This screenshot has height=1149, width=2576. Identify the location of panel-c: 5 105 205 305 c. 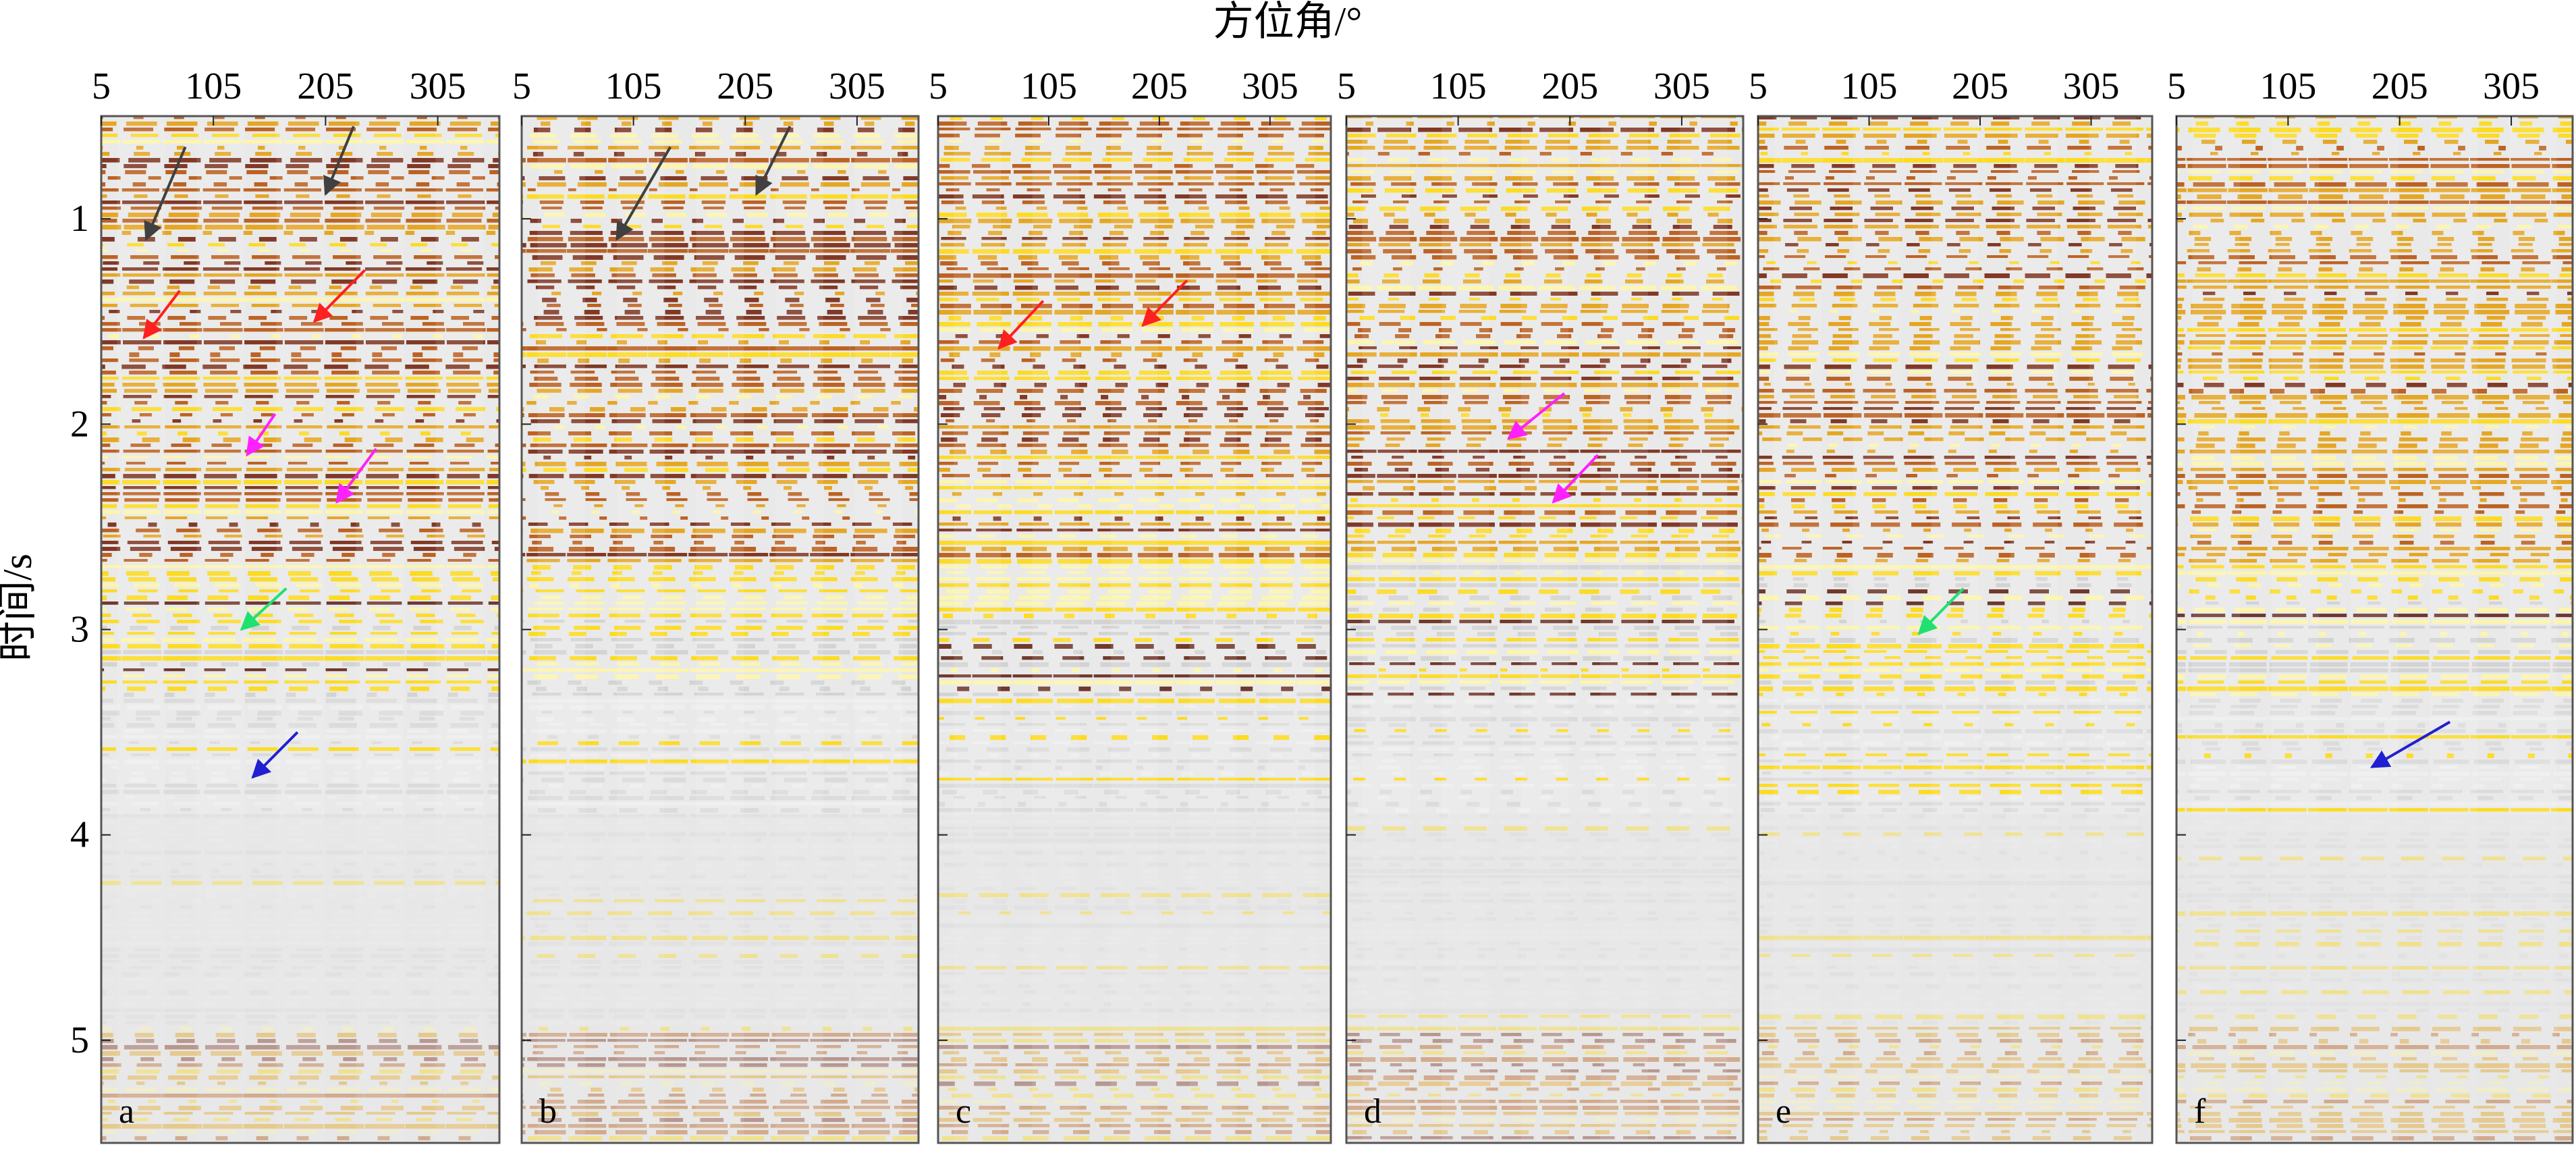
(1130, 604).